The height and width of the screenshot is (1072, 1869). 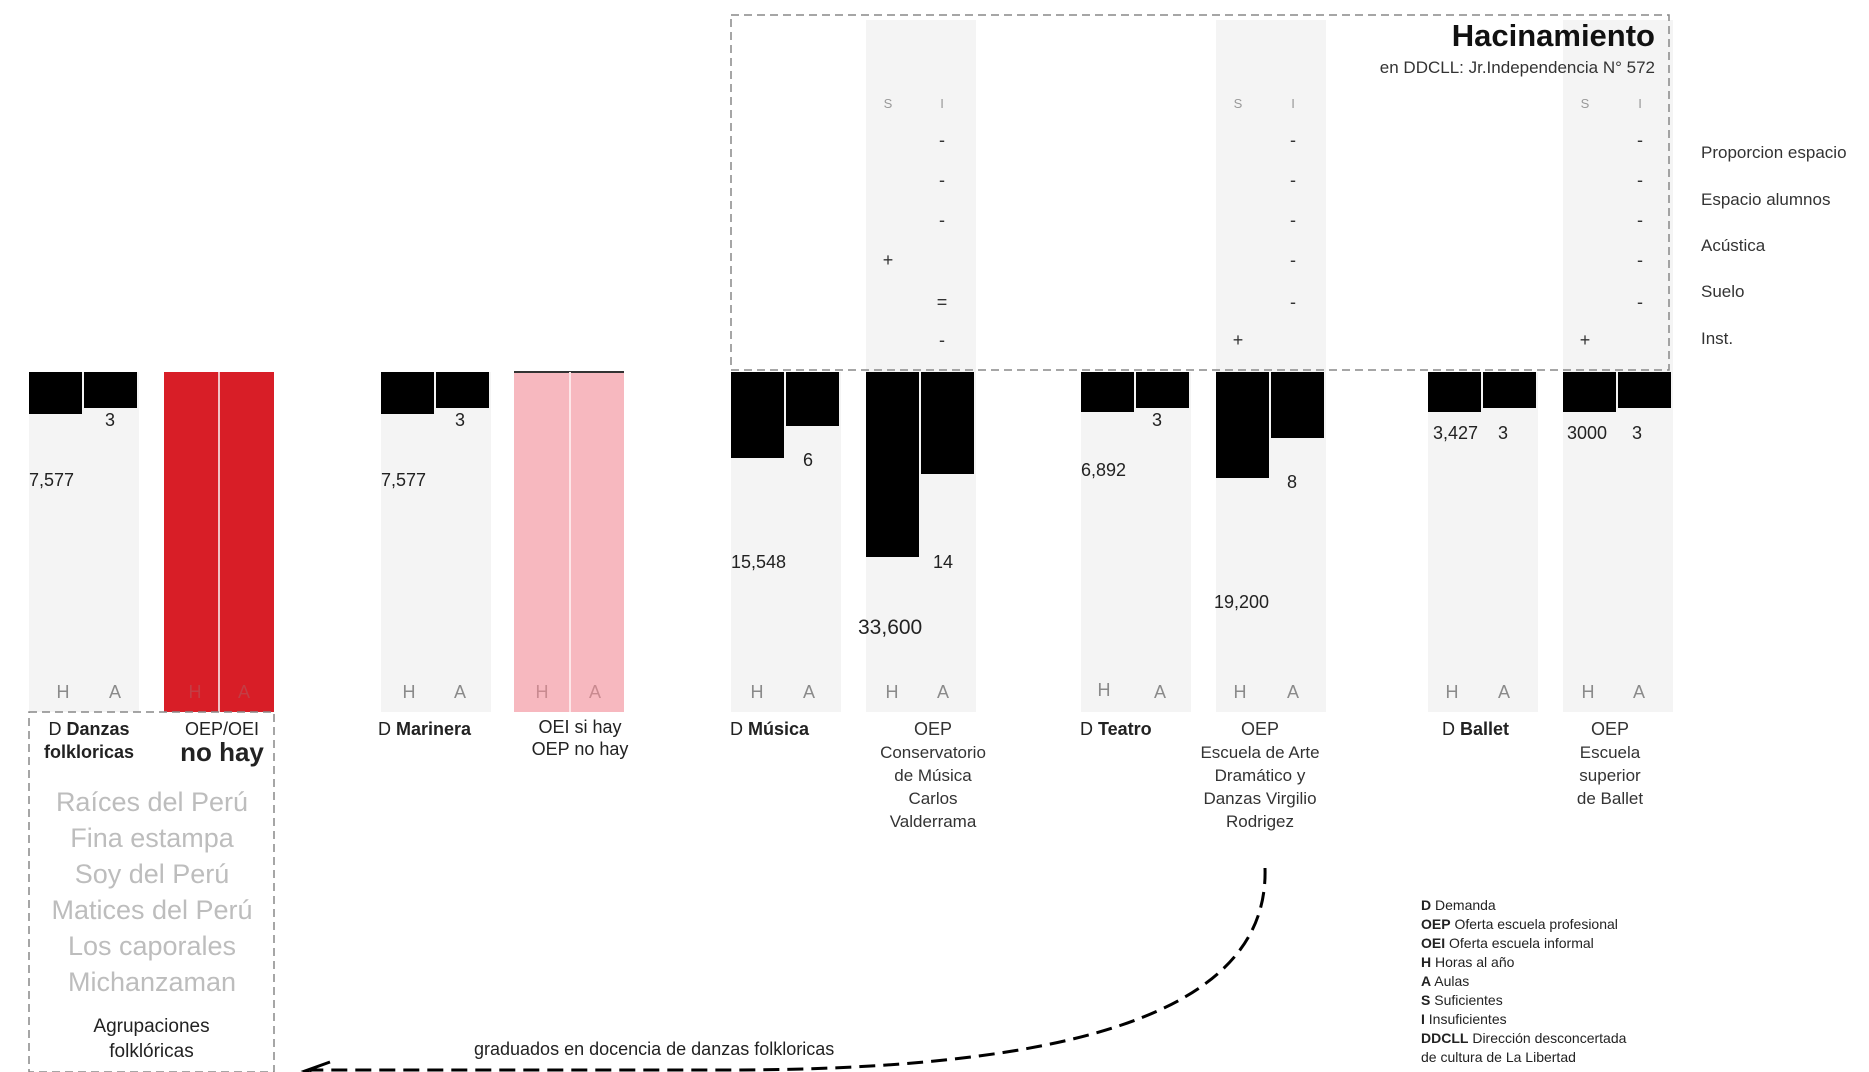 I want to click on group-label-musica: D Música, so click(x=769, y=729).